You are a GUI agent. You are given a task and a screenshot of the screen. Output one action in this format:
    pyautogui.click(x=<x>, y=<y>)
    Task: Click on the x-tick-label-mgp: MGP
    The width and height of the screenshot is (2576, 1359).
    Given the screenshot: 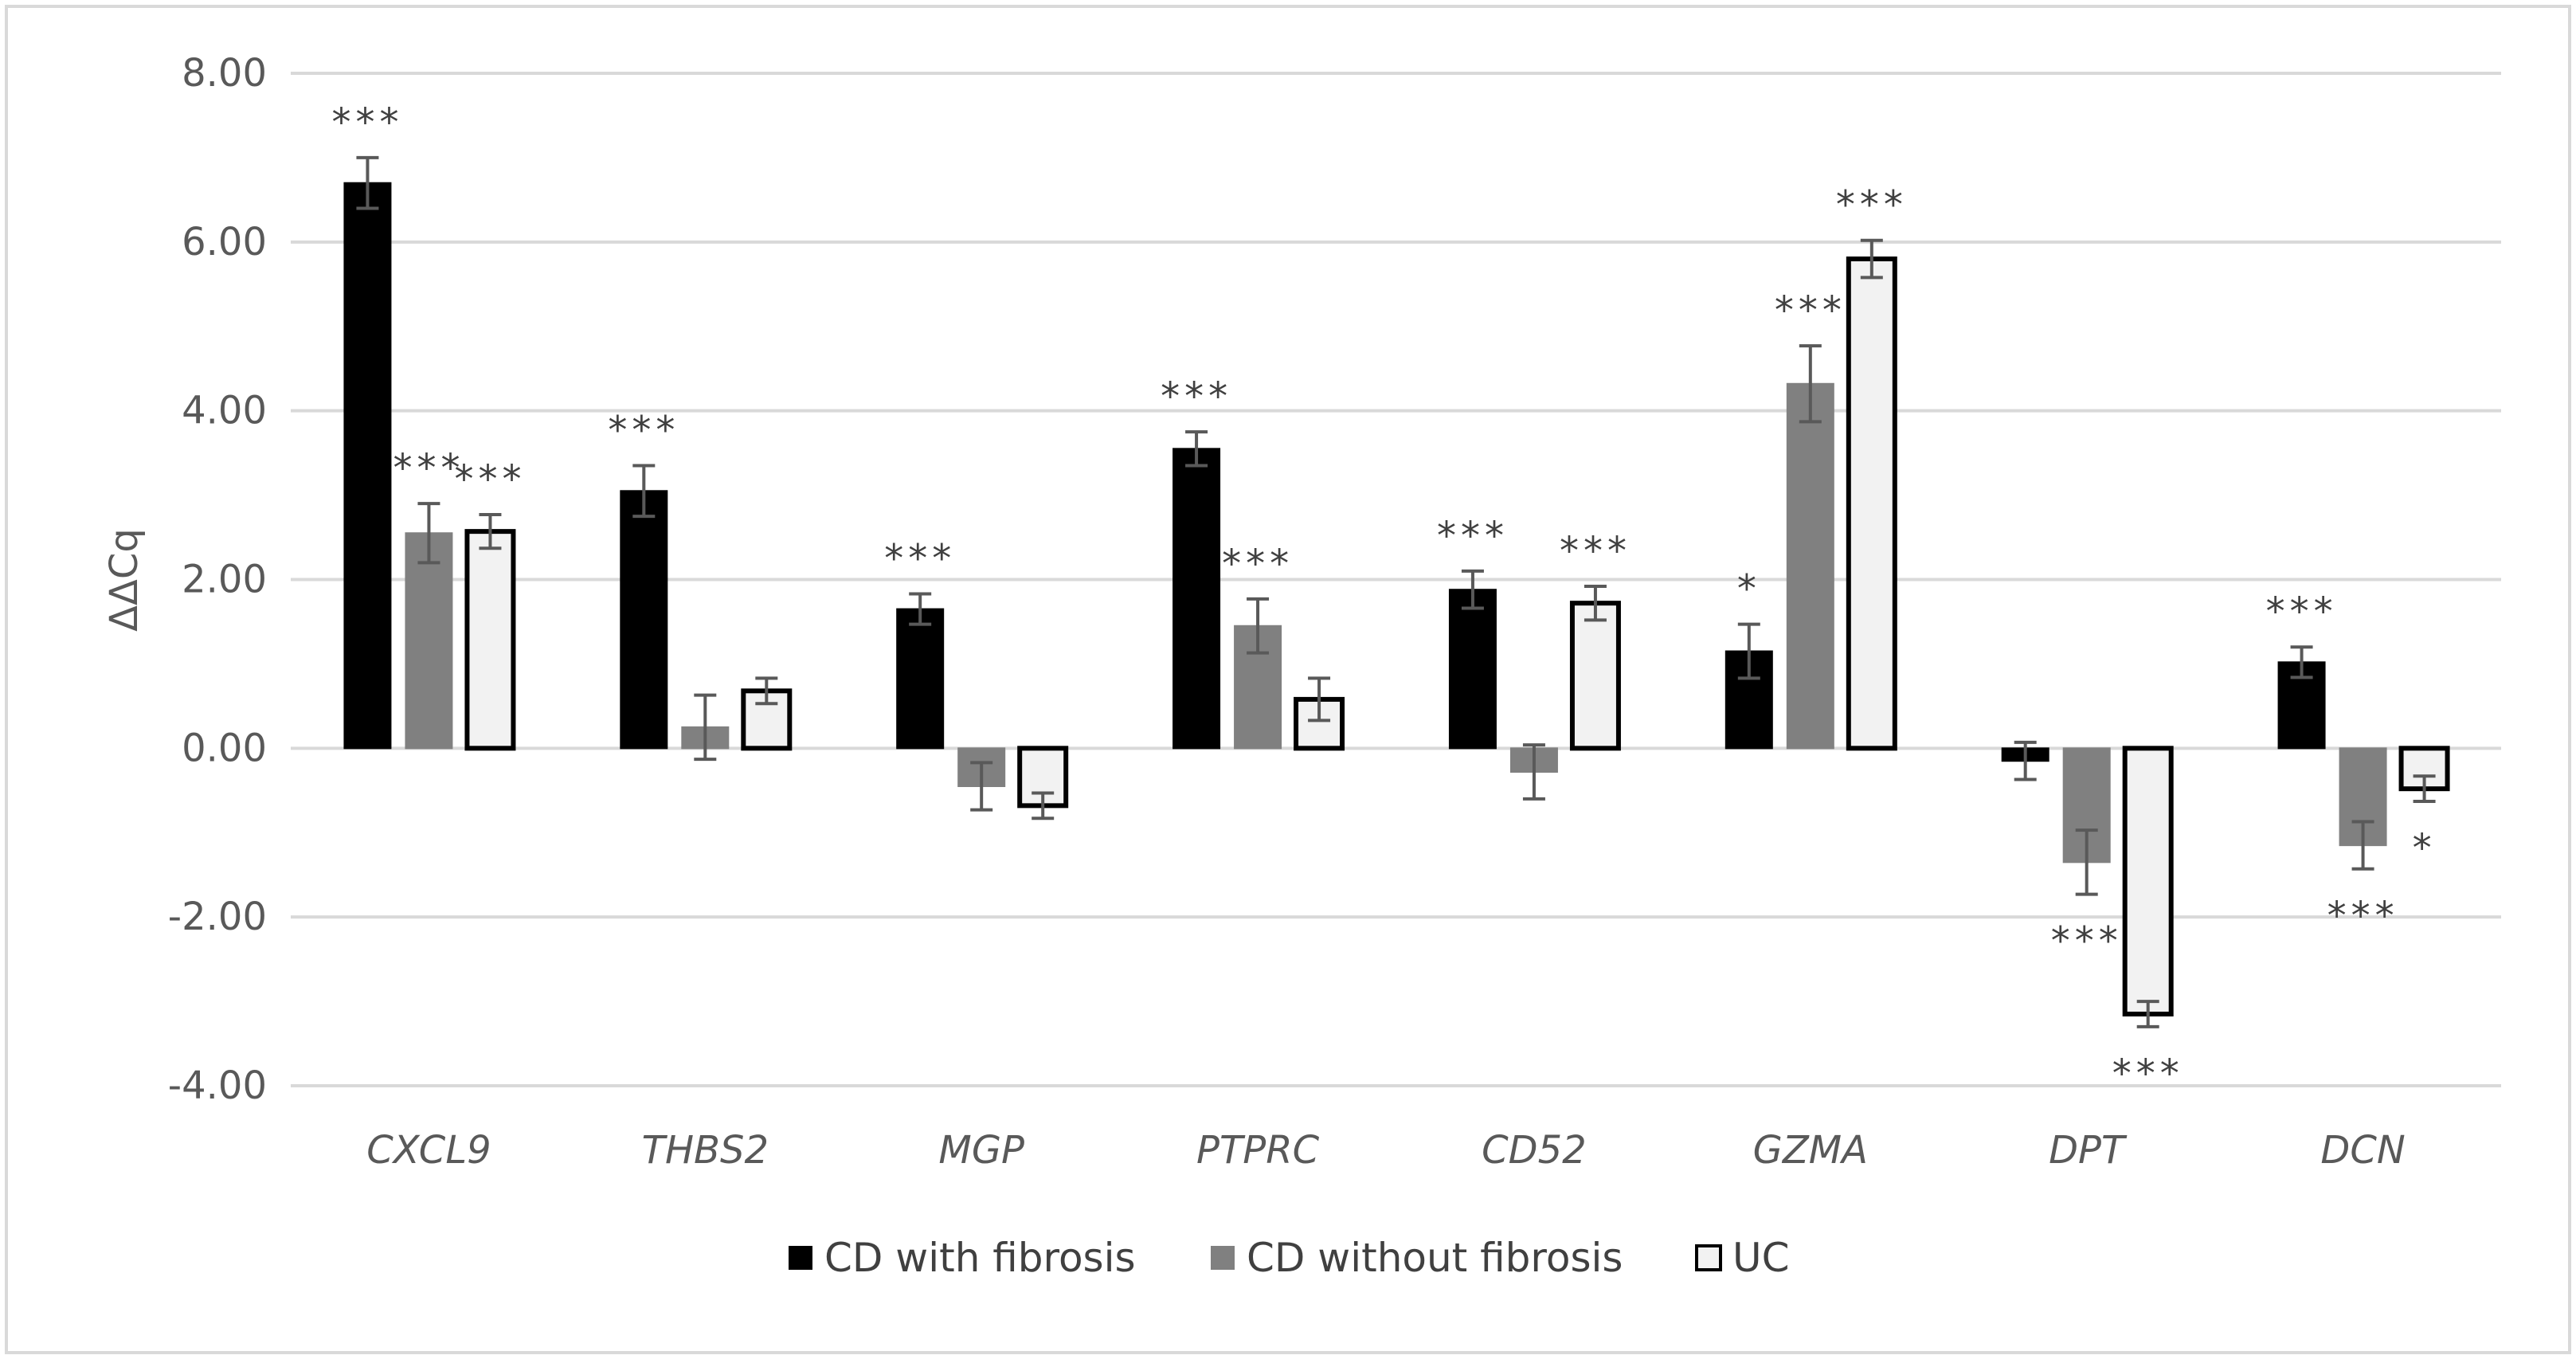 What is the action you would take?
    pyautogui.click(x=981, y=1150)
    